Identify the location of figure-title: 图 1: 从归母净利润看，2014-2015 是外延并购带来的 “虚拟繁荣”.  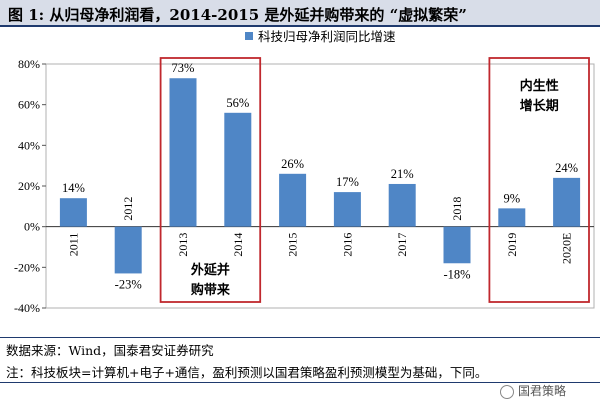
(237, 15).